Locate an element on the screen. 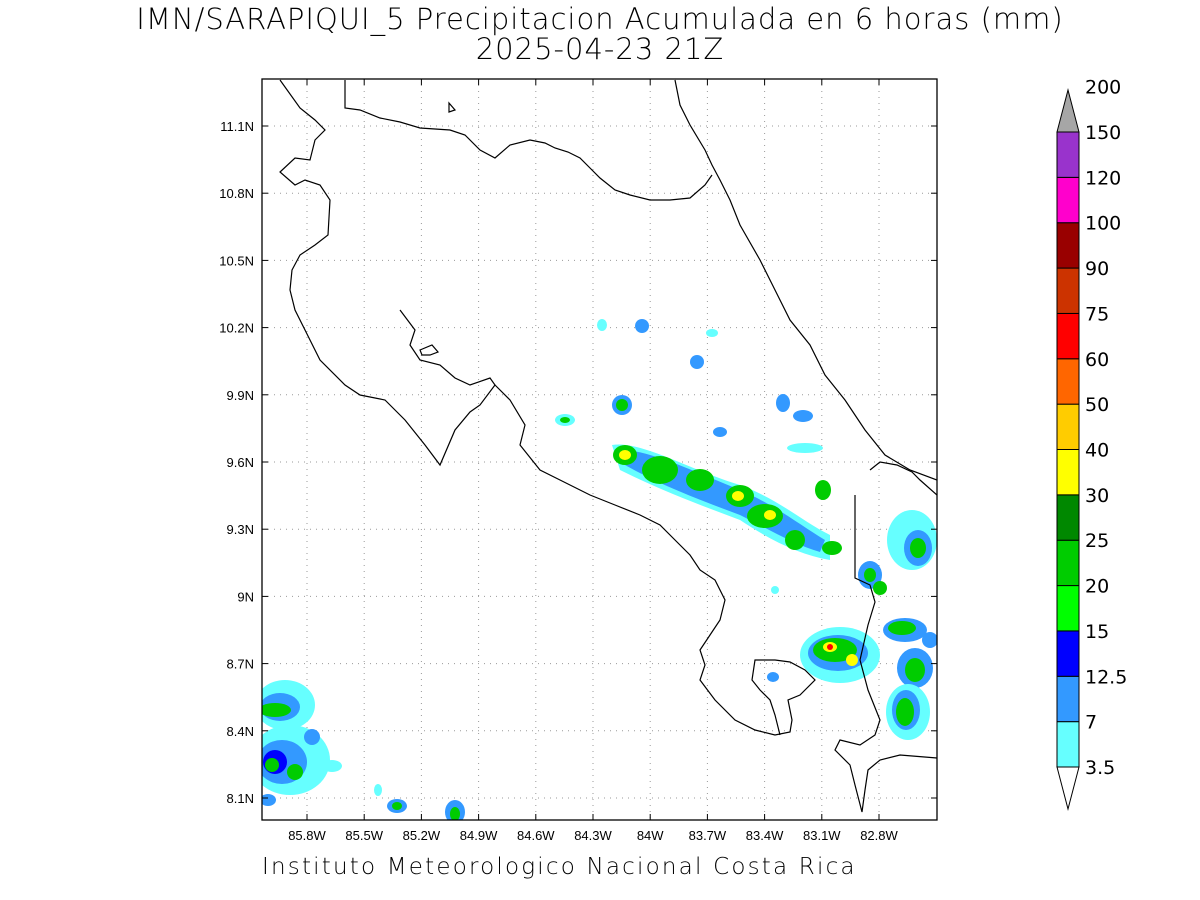  panama-border is located at coordinates (885, 654).